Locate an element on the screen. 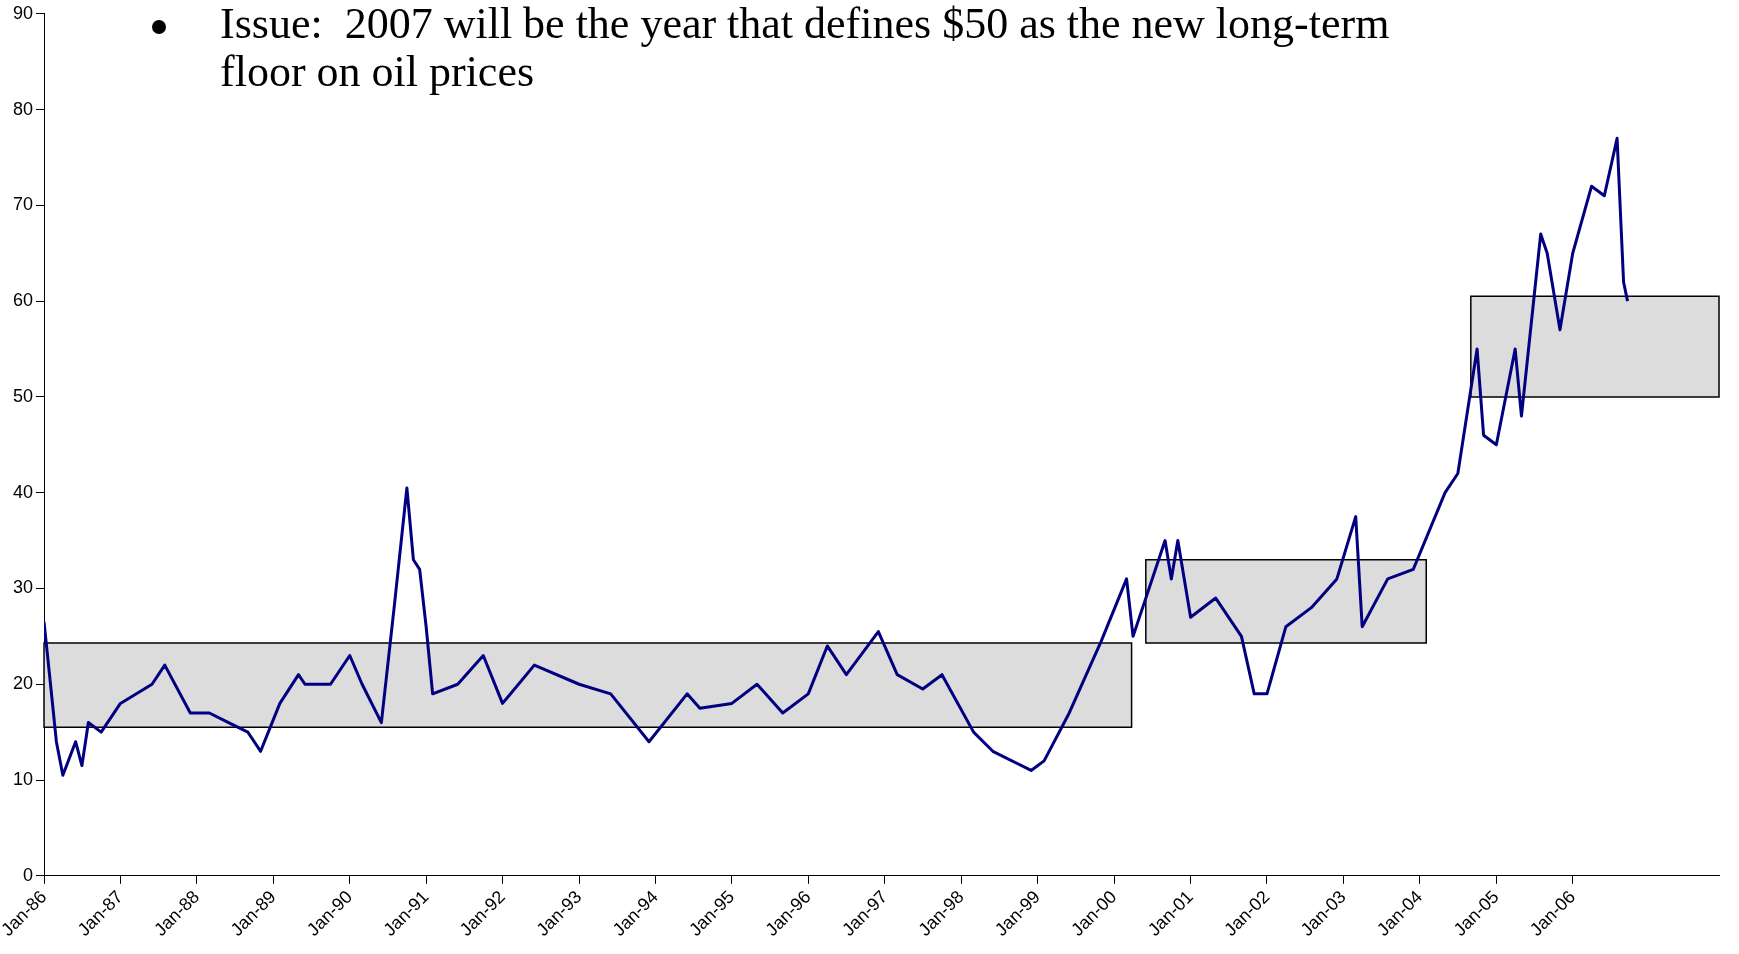  chart-title: Issue: 2007 will be the year that defines $50 as the new long-term floor on oil prices is located at coordinates (805, 48).